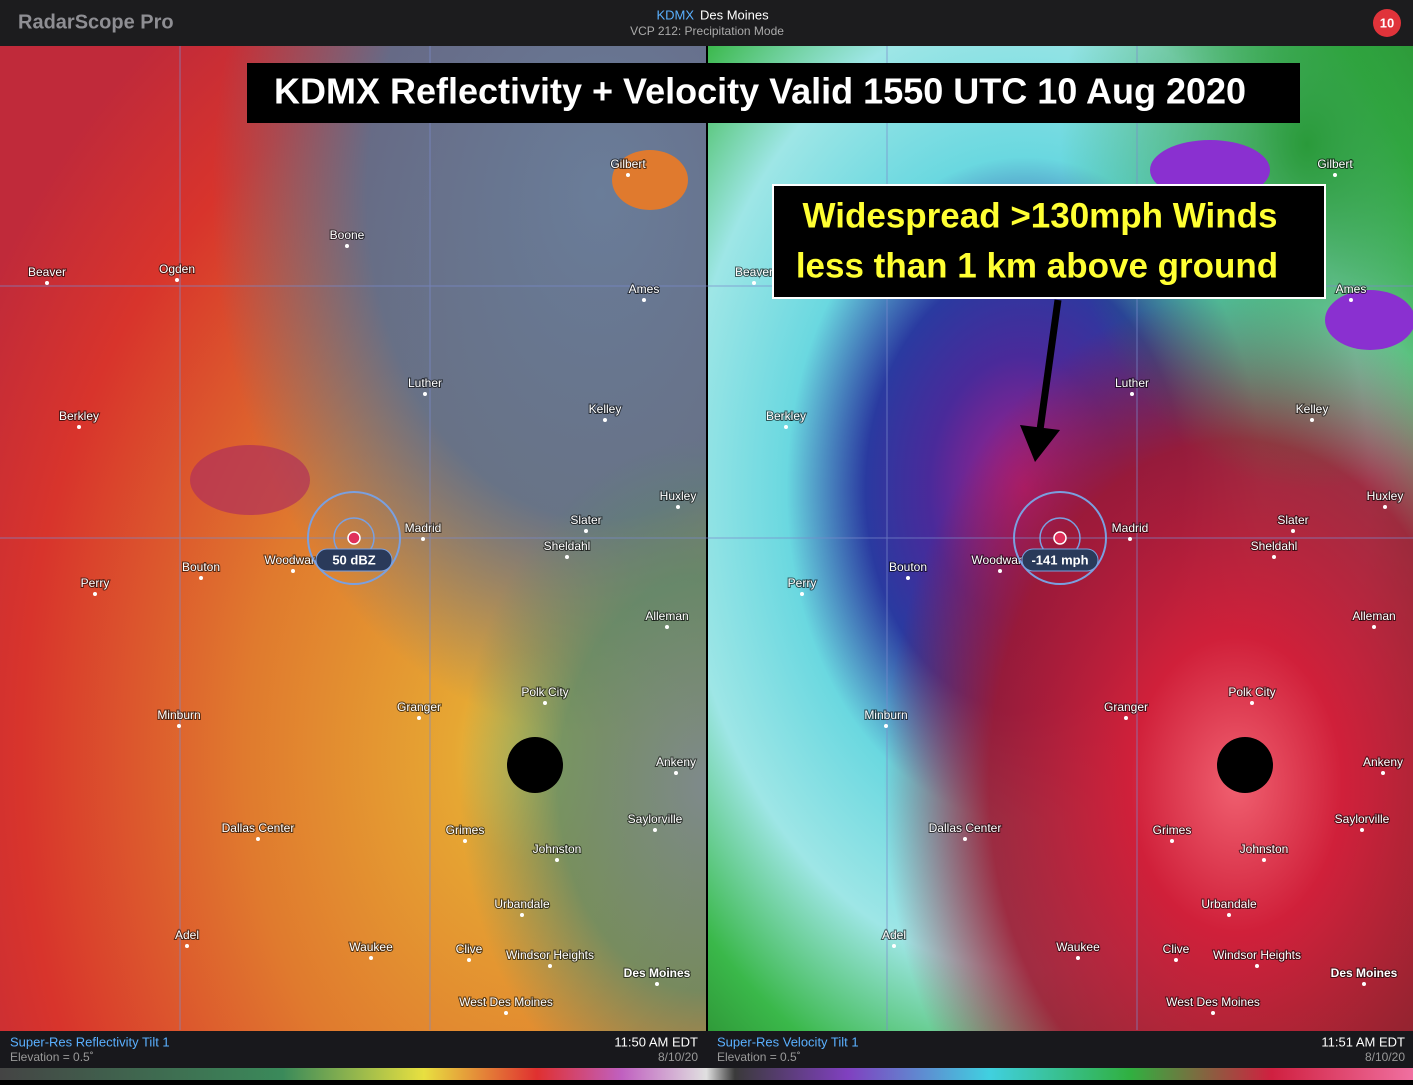  Describe the element at coordinates (354, 560) in the screenshot. I see `readout-pill` at that location.